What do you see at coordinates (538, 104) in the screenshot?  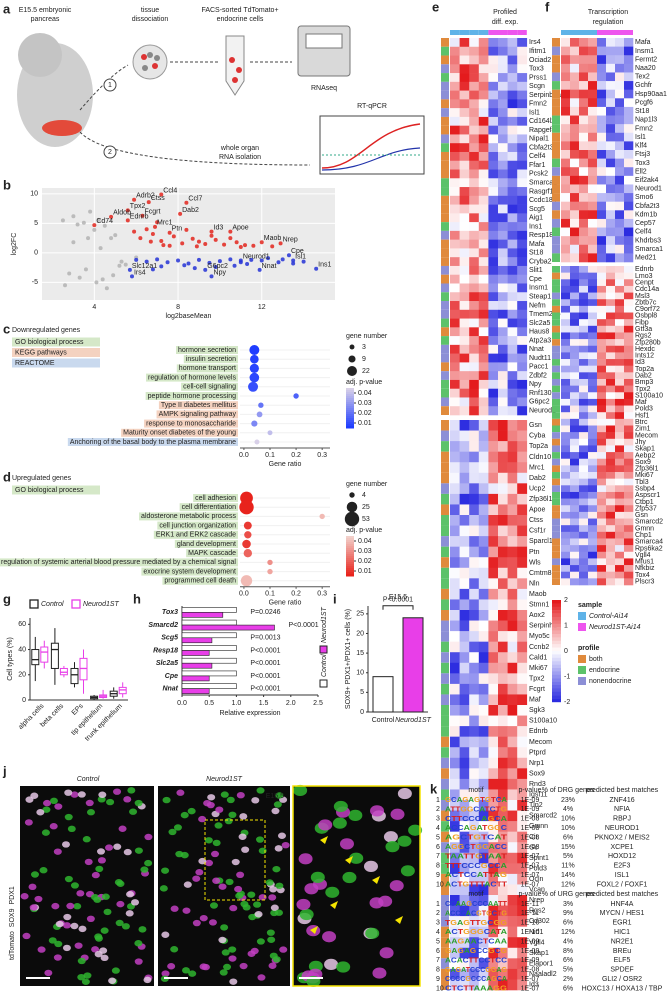 I see `gene-label: Fmn2` at bounding box center [538, 104].